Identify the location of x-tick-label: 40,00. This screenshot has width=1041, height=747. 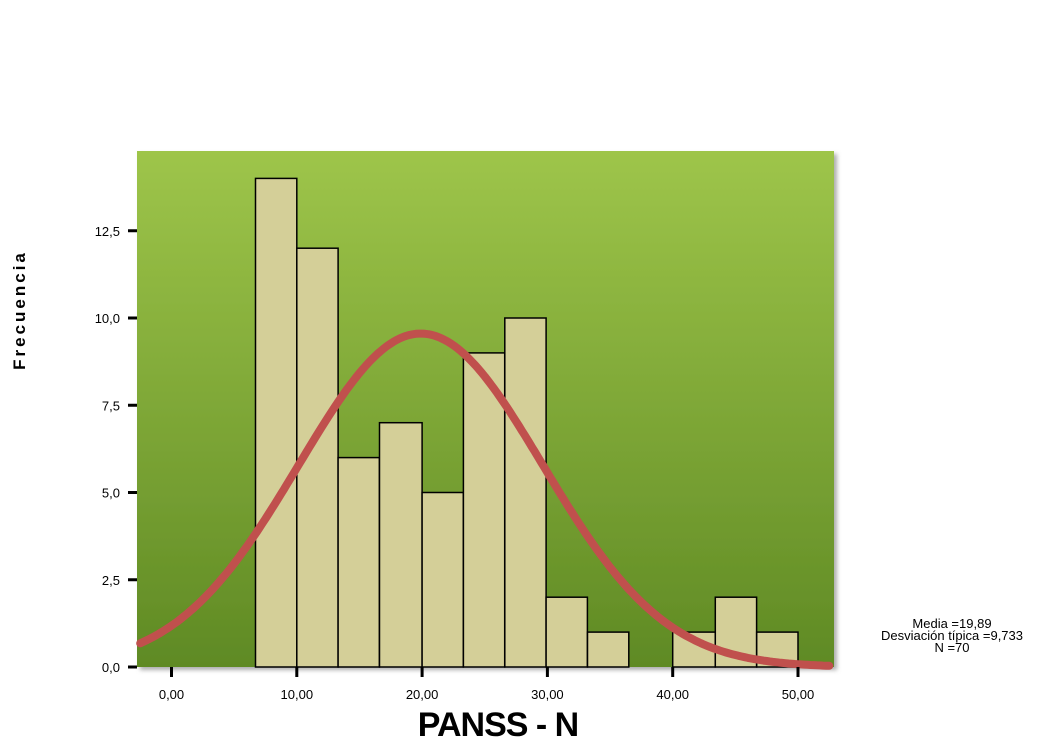
(672, 694).